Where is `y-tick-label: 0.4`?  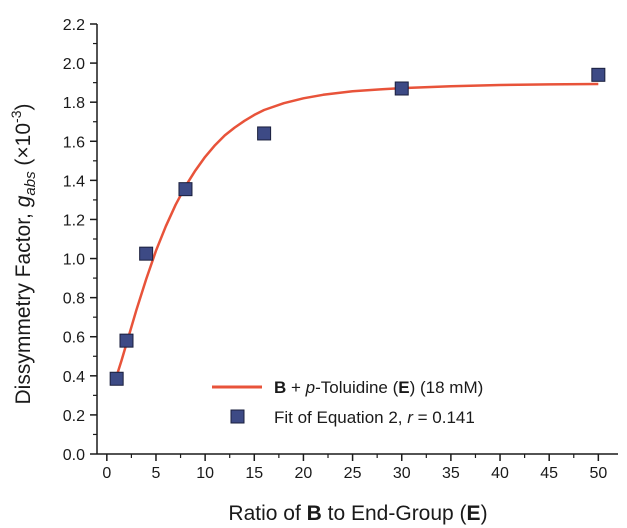 y-tick-label: 0.4 is located at coordinates (74, 377).